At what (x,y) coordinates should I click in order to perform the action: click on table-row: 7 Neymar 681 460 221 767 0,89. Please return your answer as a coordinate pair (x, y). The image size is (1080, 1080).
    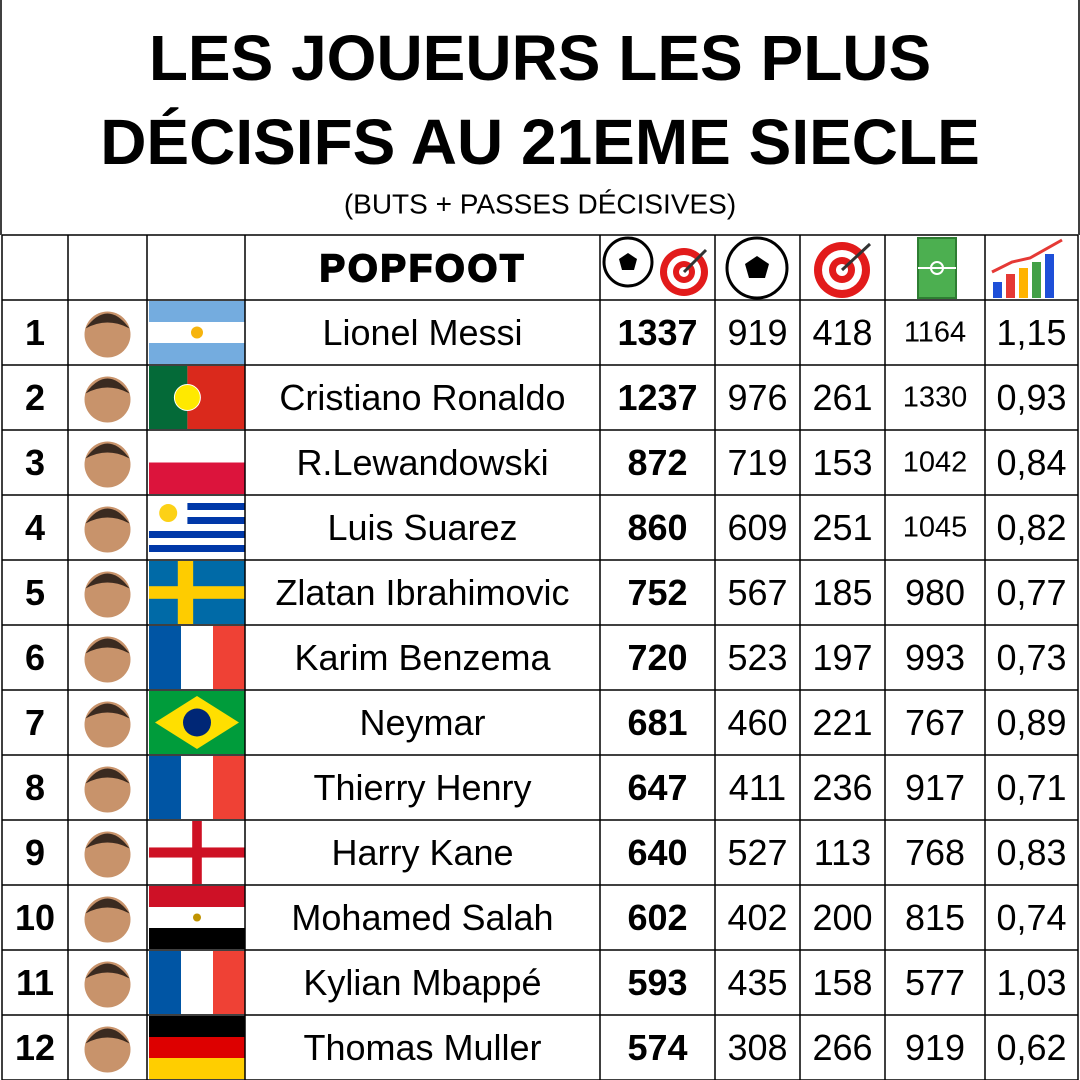
    Looking at the image, I should click on (546, 722).